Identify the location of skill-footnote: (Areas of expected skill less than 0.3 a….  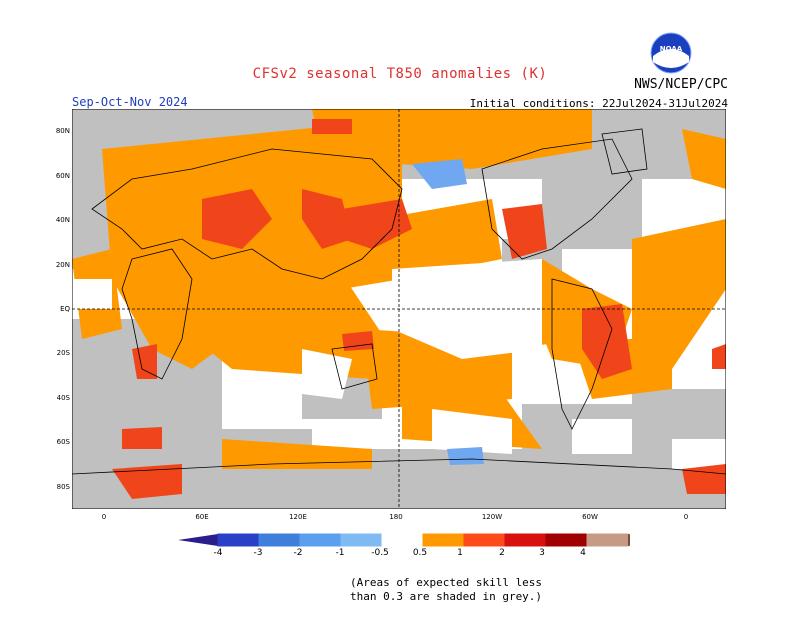
(446, 590).